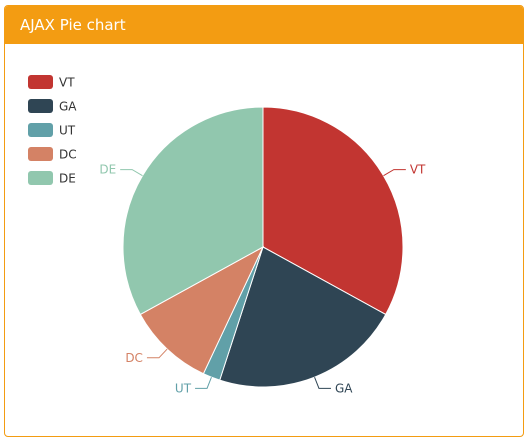 This screenshot has height=443, width=530. What do you see at coordinates (344, 388) in the screenshot?
I see `slice-label-ga: GA` at bounding box center [344, 388].